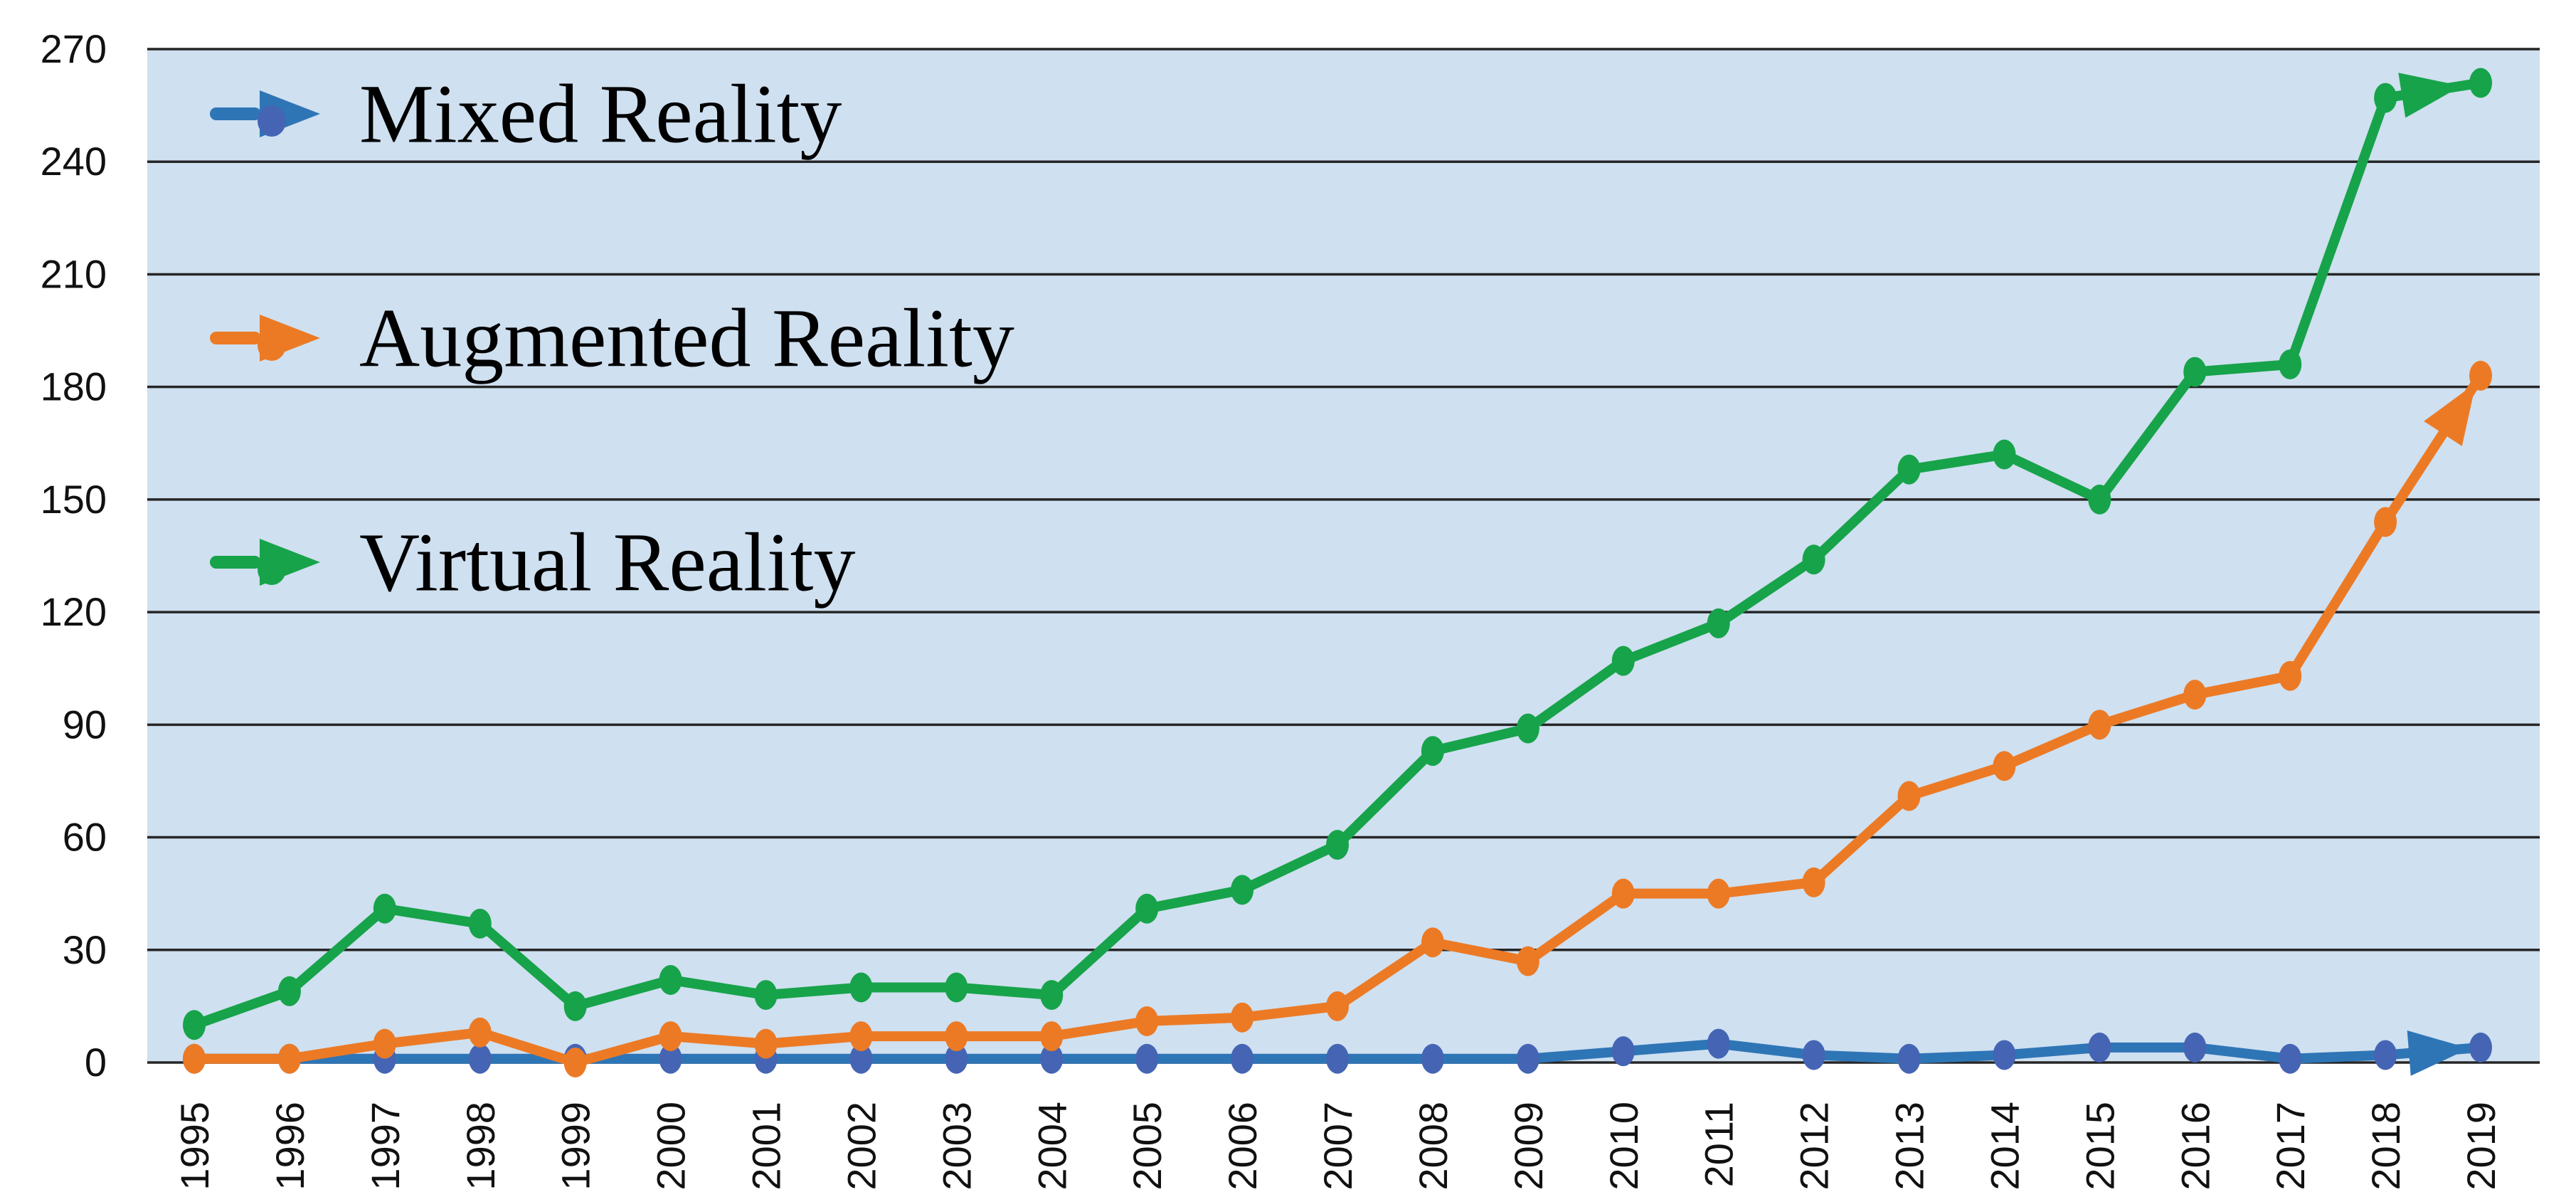  I want to click on data-point-augmented-reality-1996, so click(289, 1058).